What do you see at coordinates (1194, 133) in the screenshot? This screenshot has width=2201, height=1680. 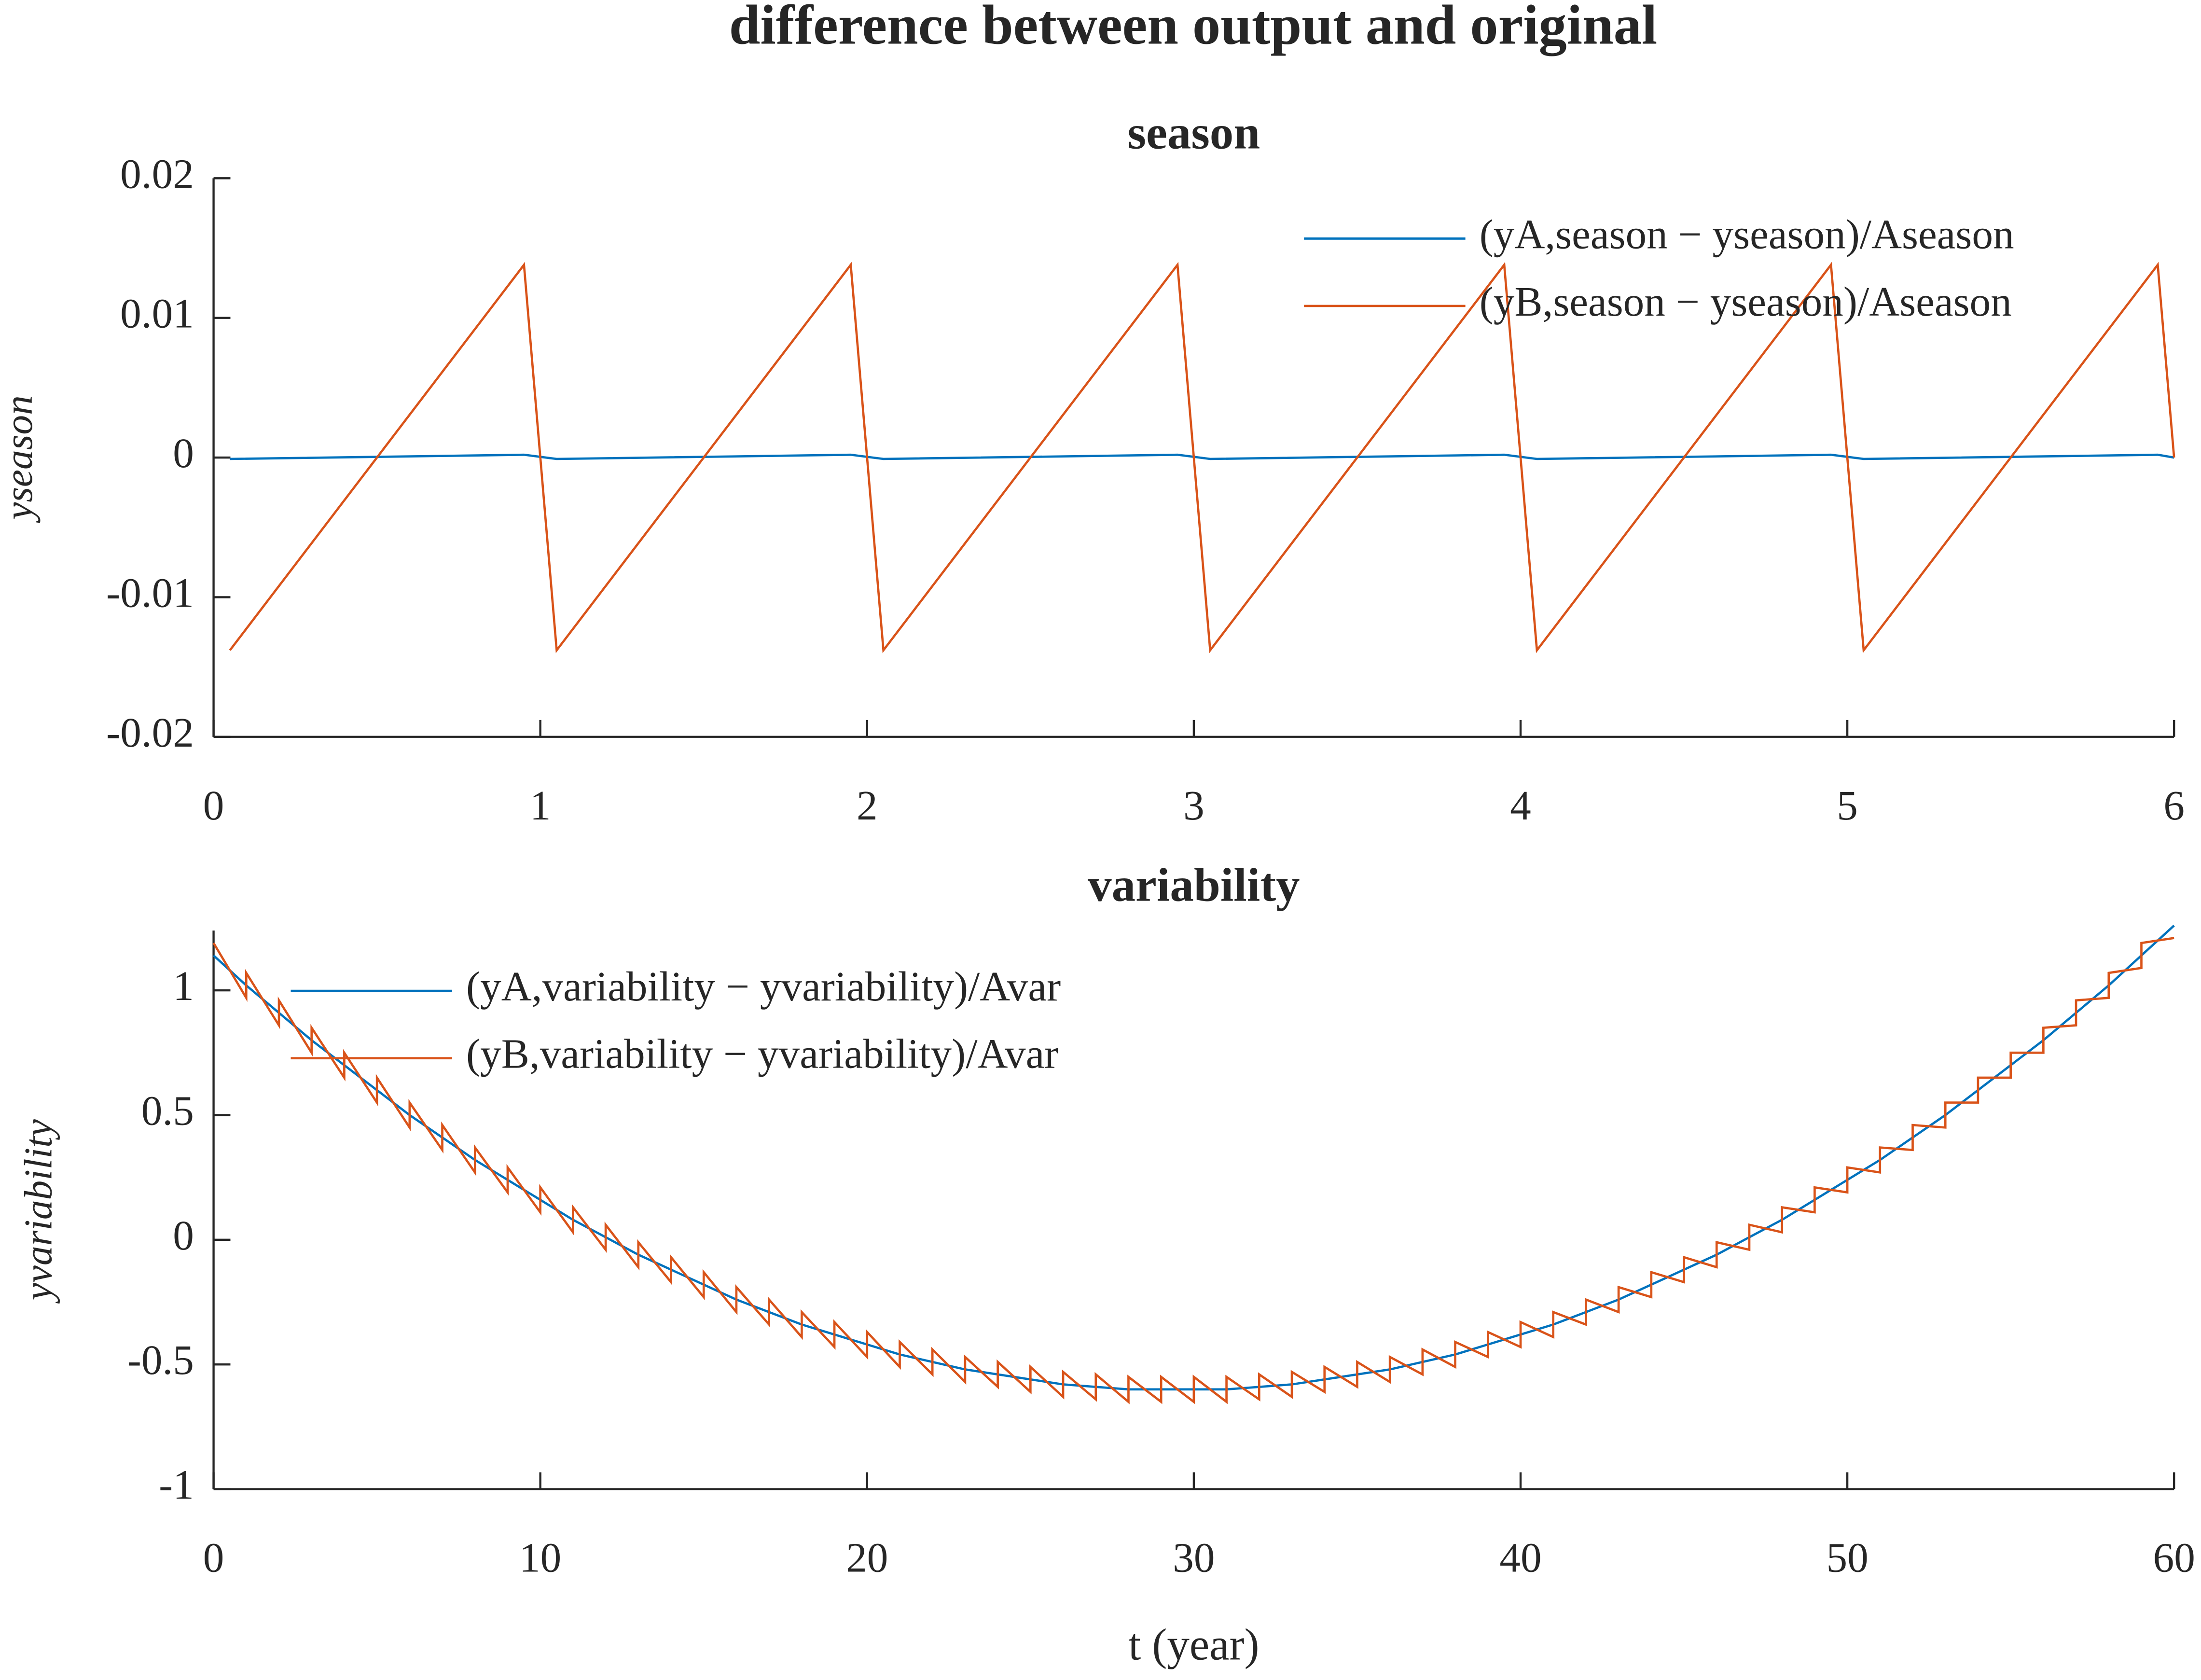 I see `panel-title: season` at bounding box center [1194, 133].